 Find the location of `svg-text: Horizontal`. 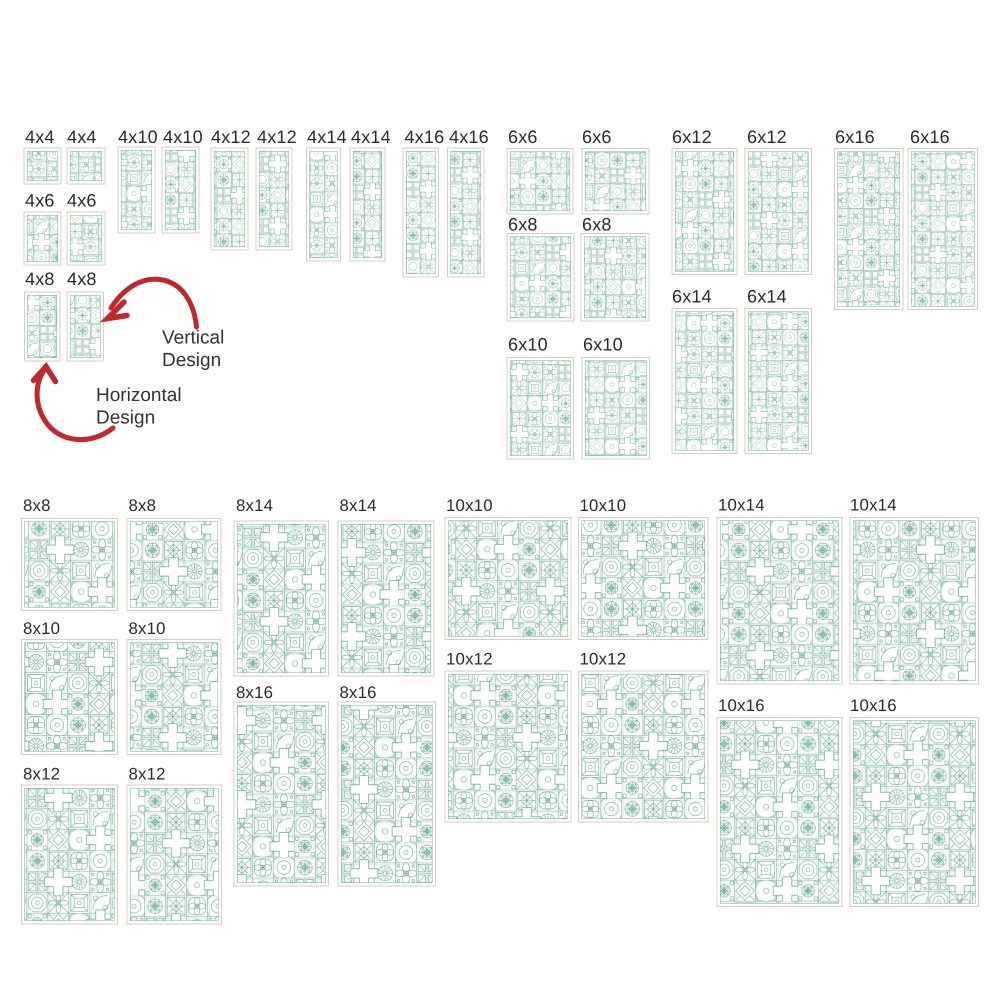

svg-text: Horizontal is located at coordinates (139, 395).